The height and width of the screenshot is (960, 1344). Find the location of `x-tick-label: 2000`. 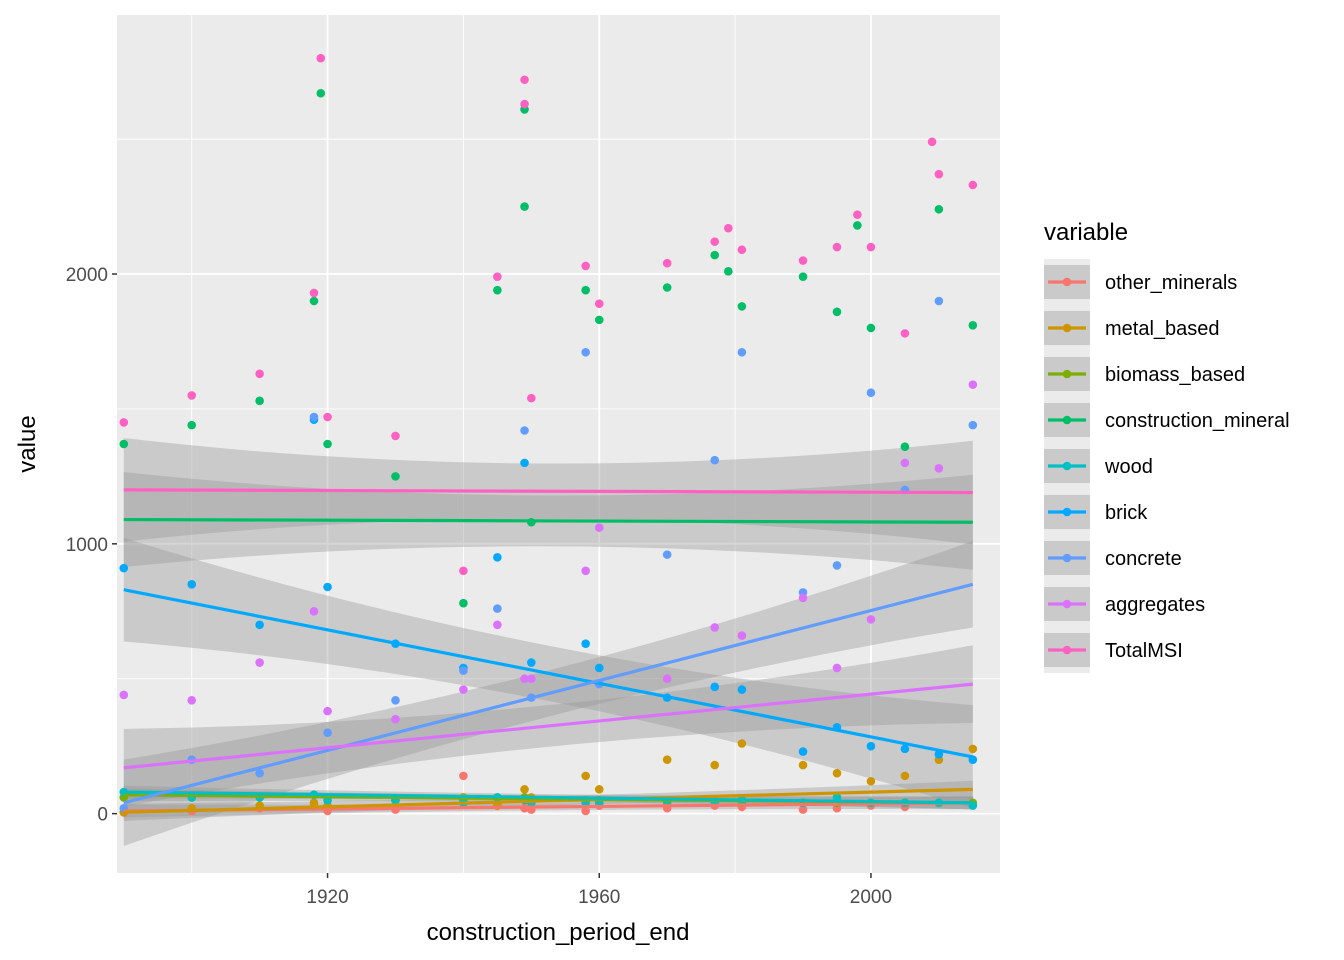

x-tick-label: 2000 is located at coordinates (871, 897).